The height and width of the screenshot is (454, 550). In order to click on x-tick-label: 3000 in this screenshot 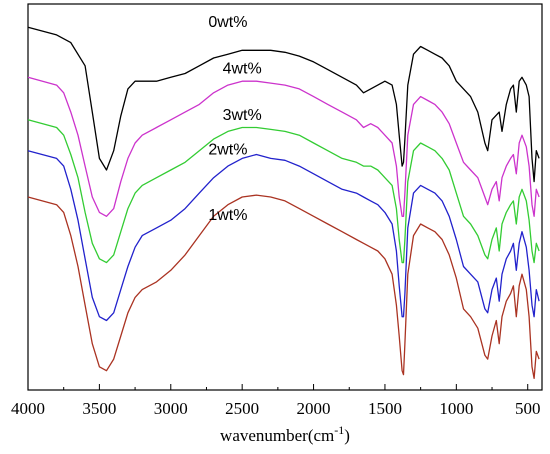, I will do `click(171, 408)`.